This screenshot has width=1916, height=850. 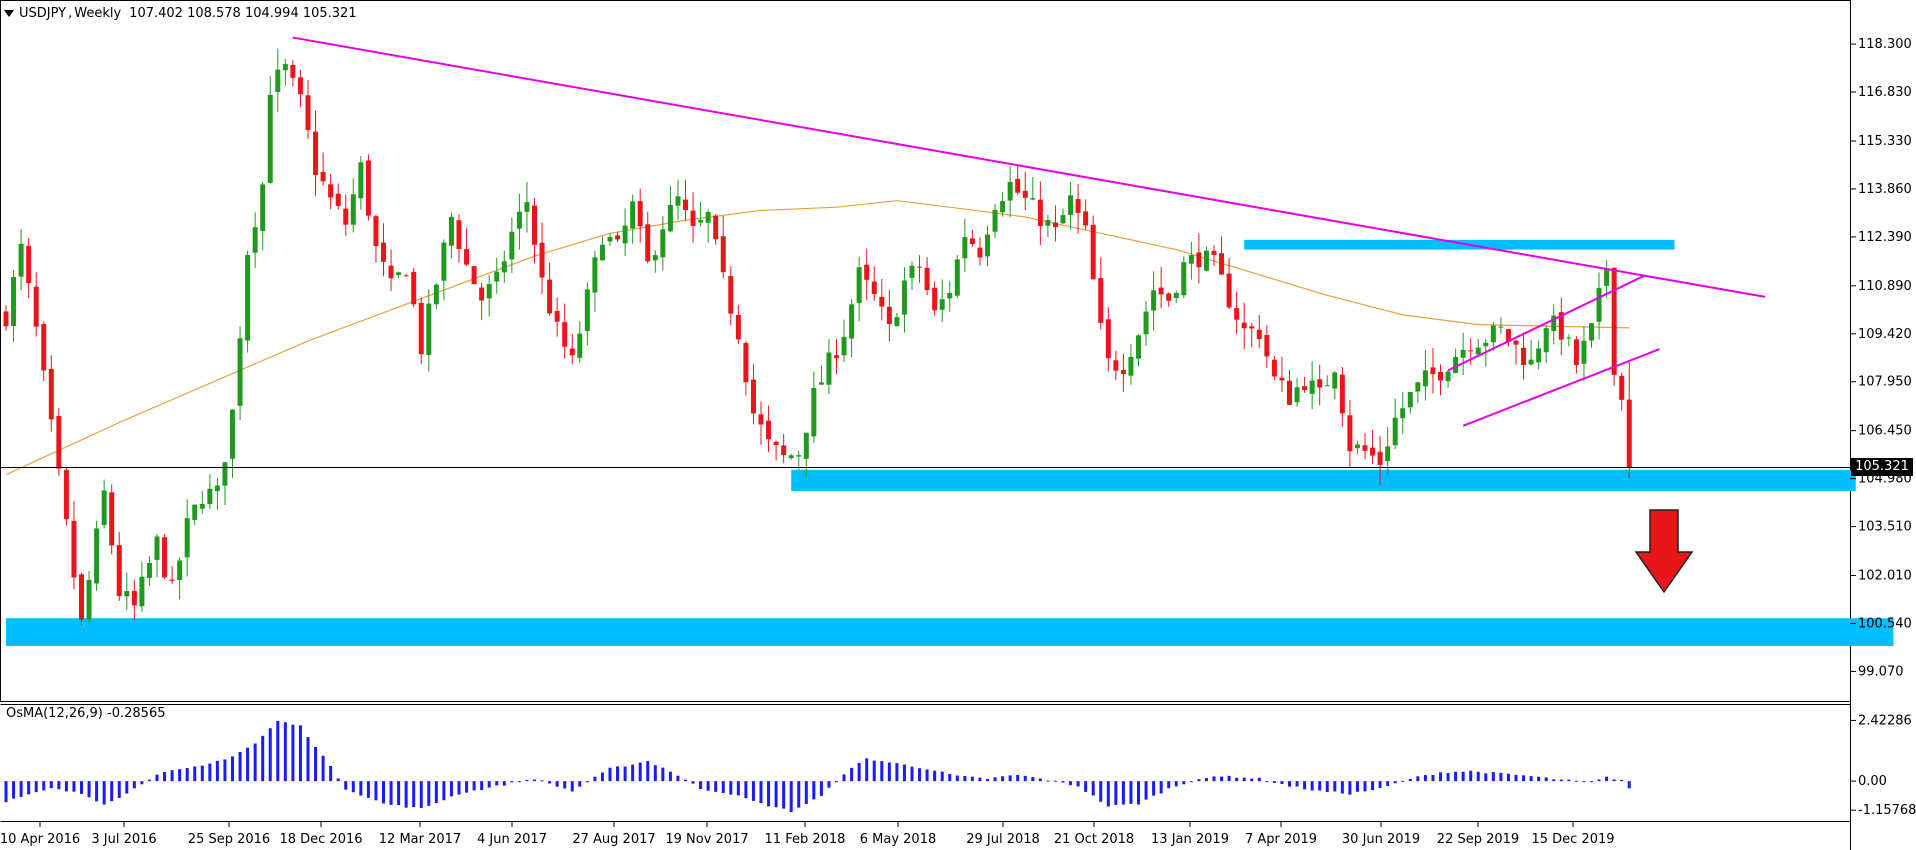 What do you see at coordinates (1883, 765) in the screenshot?
I see `osc-axis: 2.42286 0.00 -1.15768` at bounding box center [1883, 765].